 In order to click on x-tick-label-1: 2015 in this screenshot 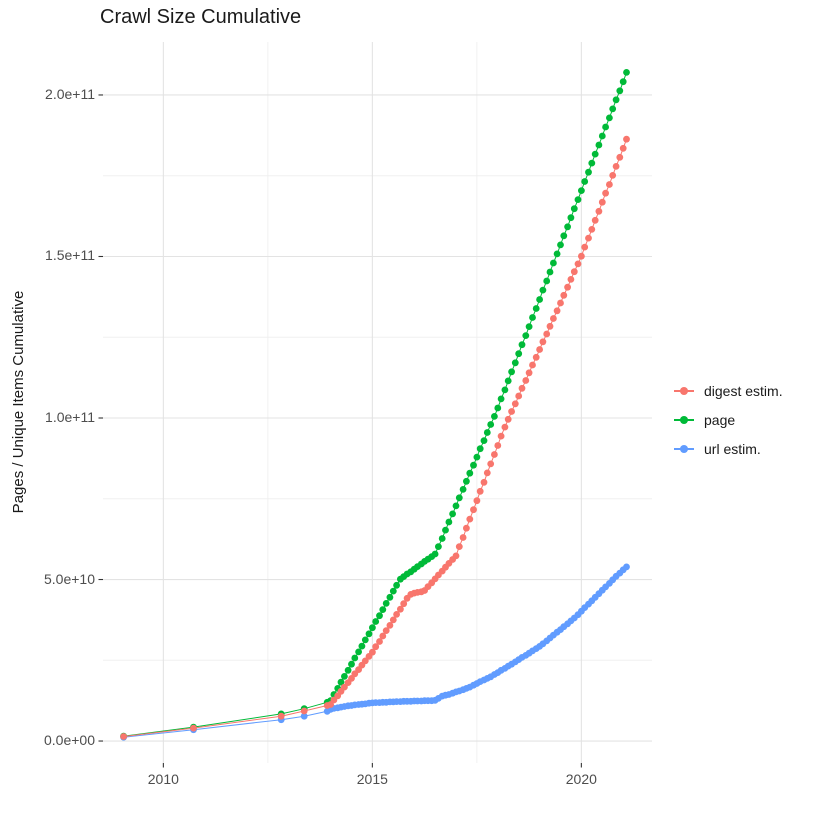, I will do `click(372, 779)`.